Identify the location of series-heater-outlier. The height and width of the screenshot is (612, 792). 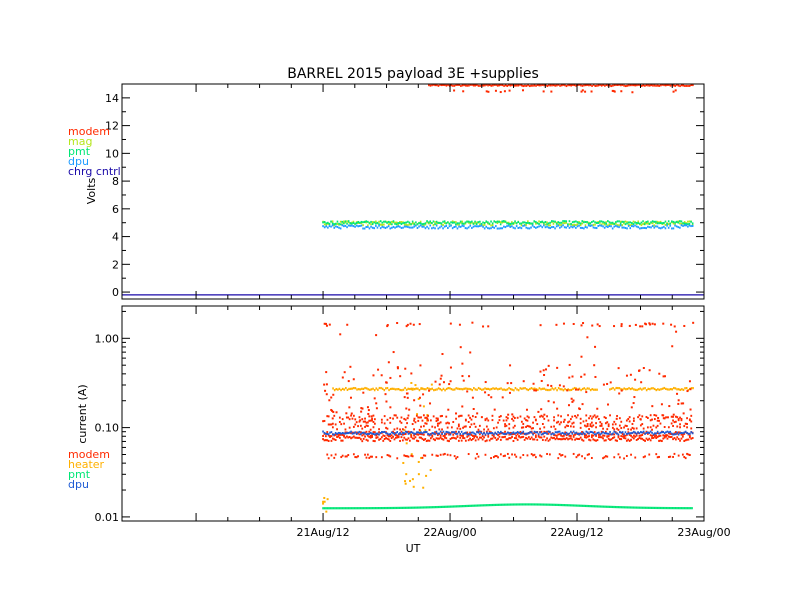
(405, 481).